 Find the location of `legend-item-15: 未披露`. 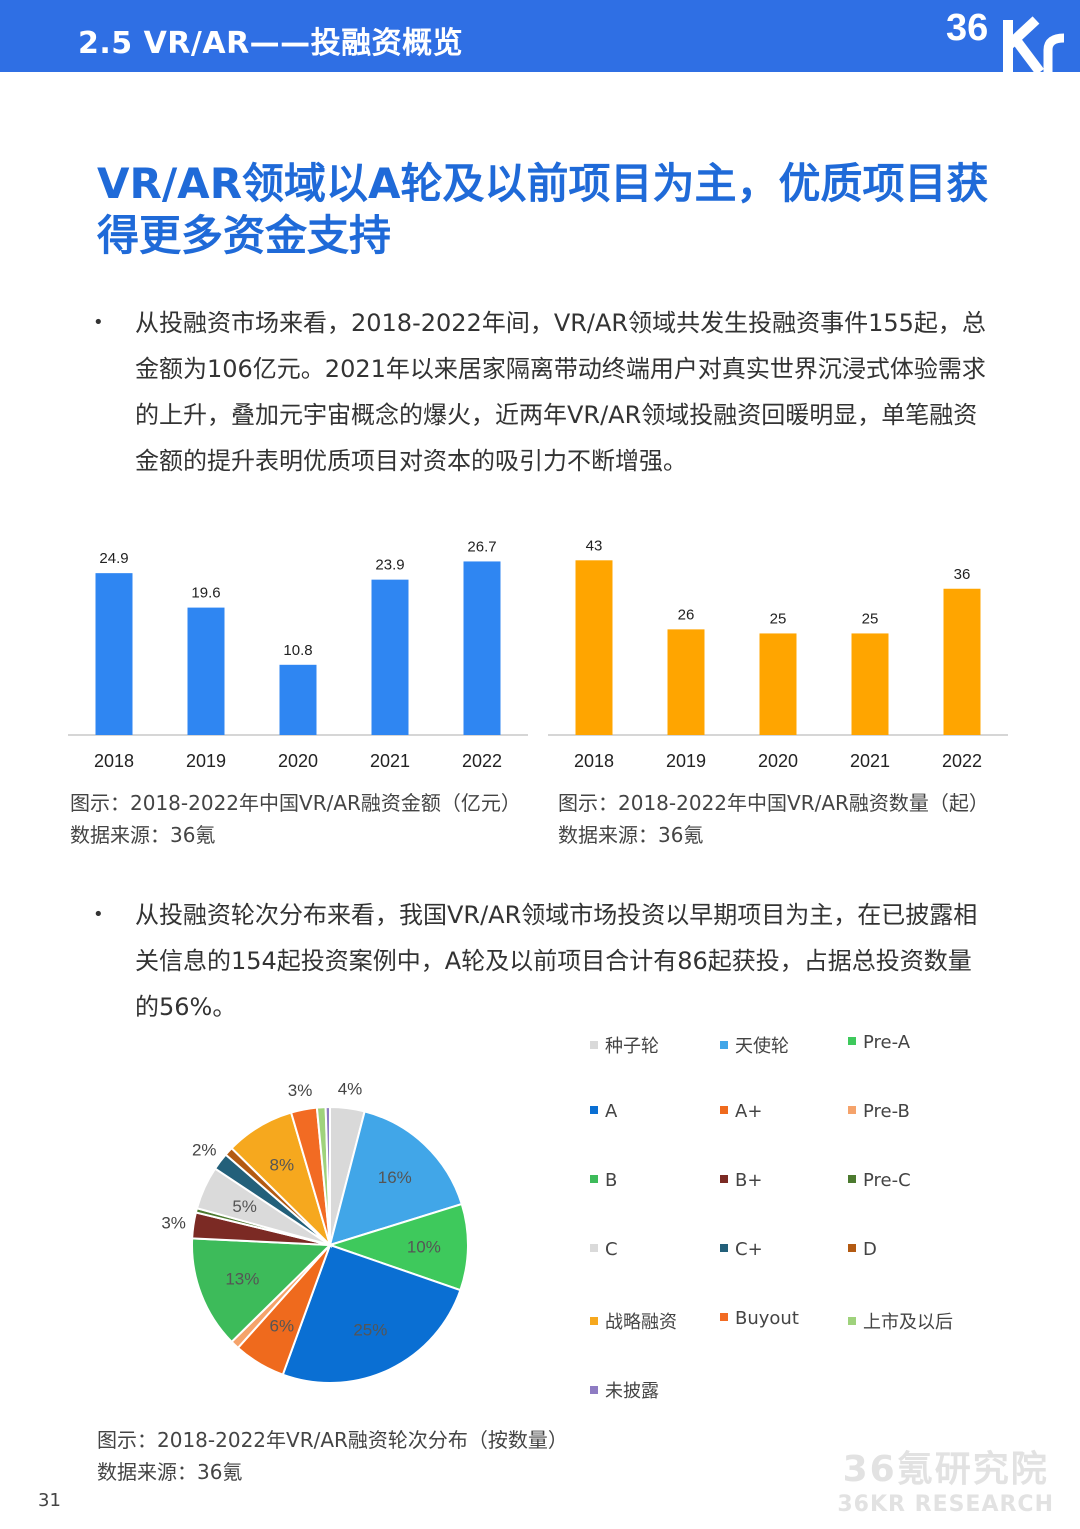

legend-item-15: 未披露 is located at coordinates (624, 1390).